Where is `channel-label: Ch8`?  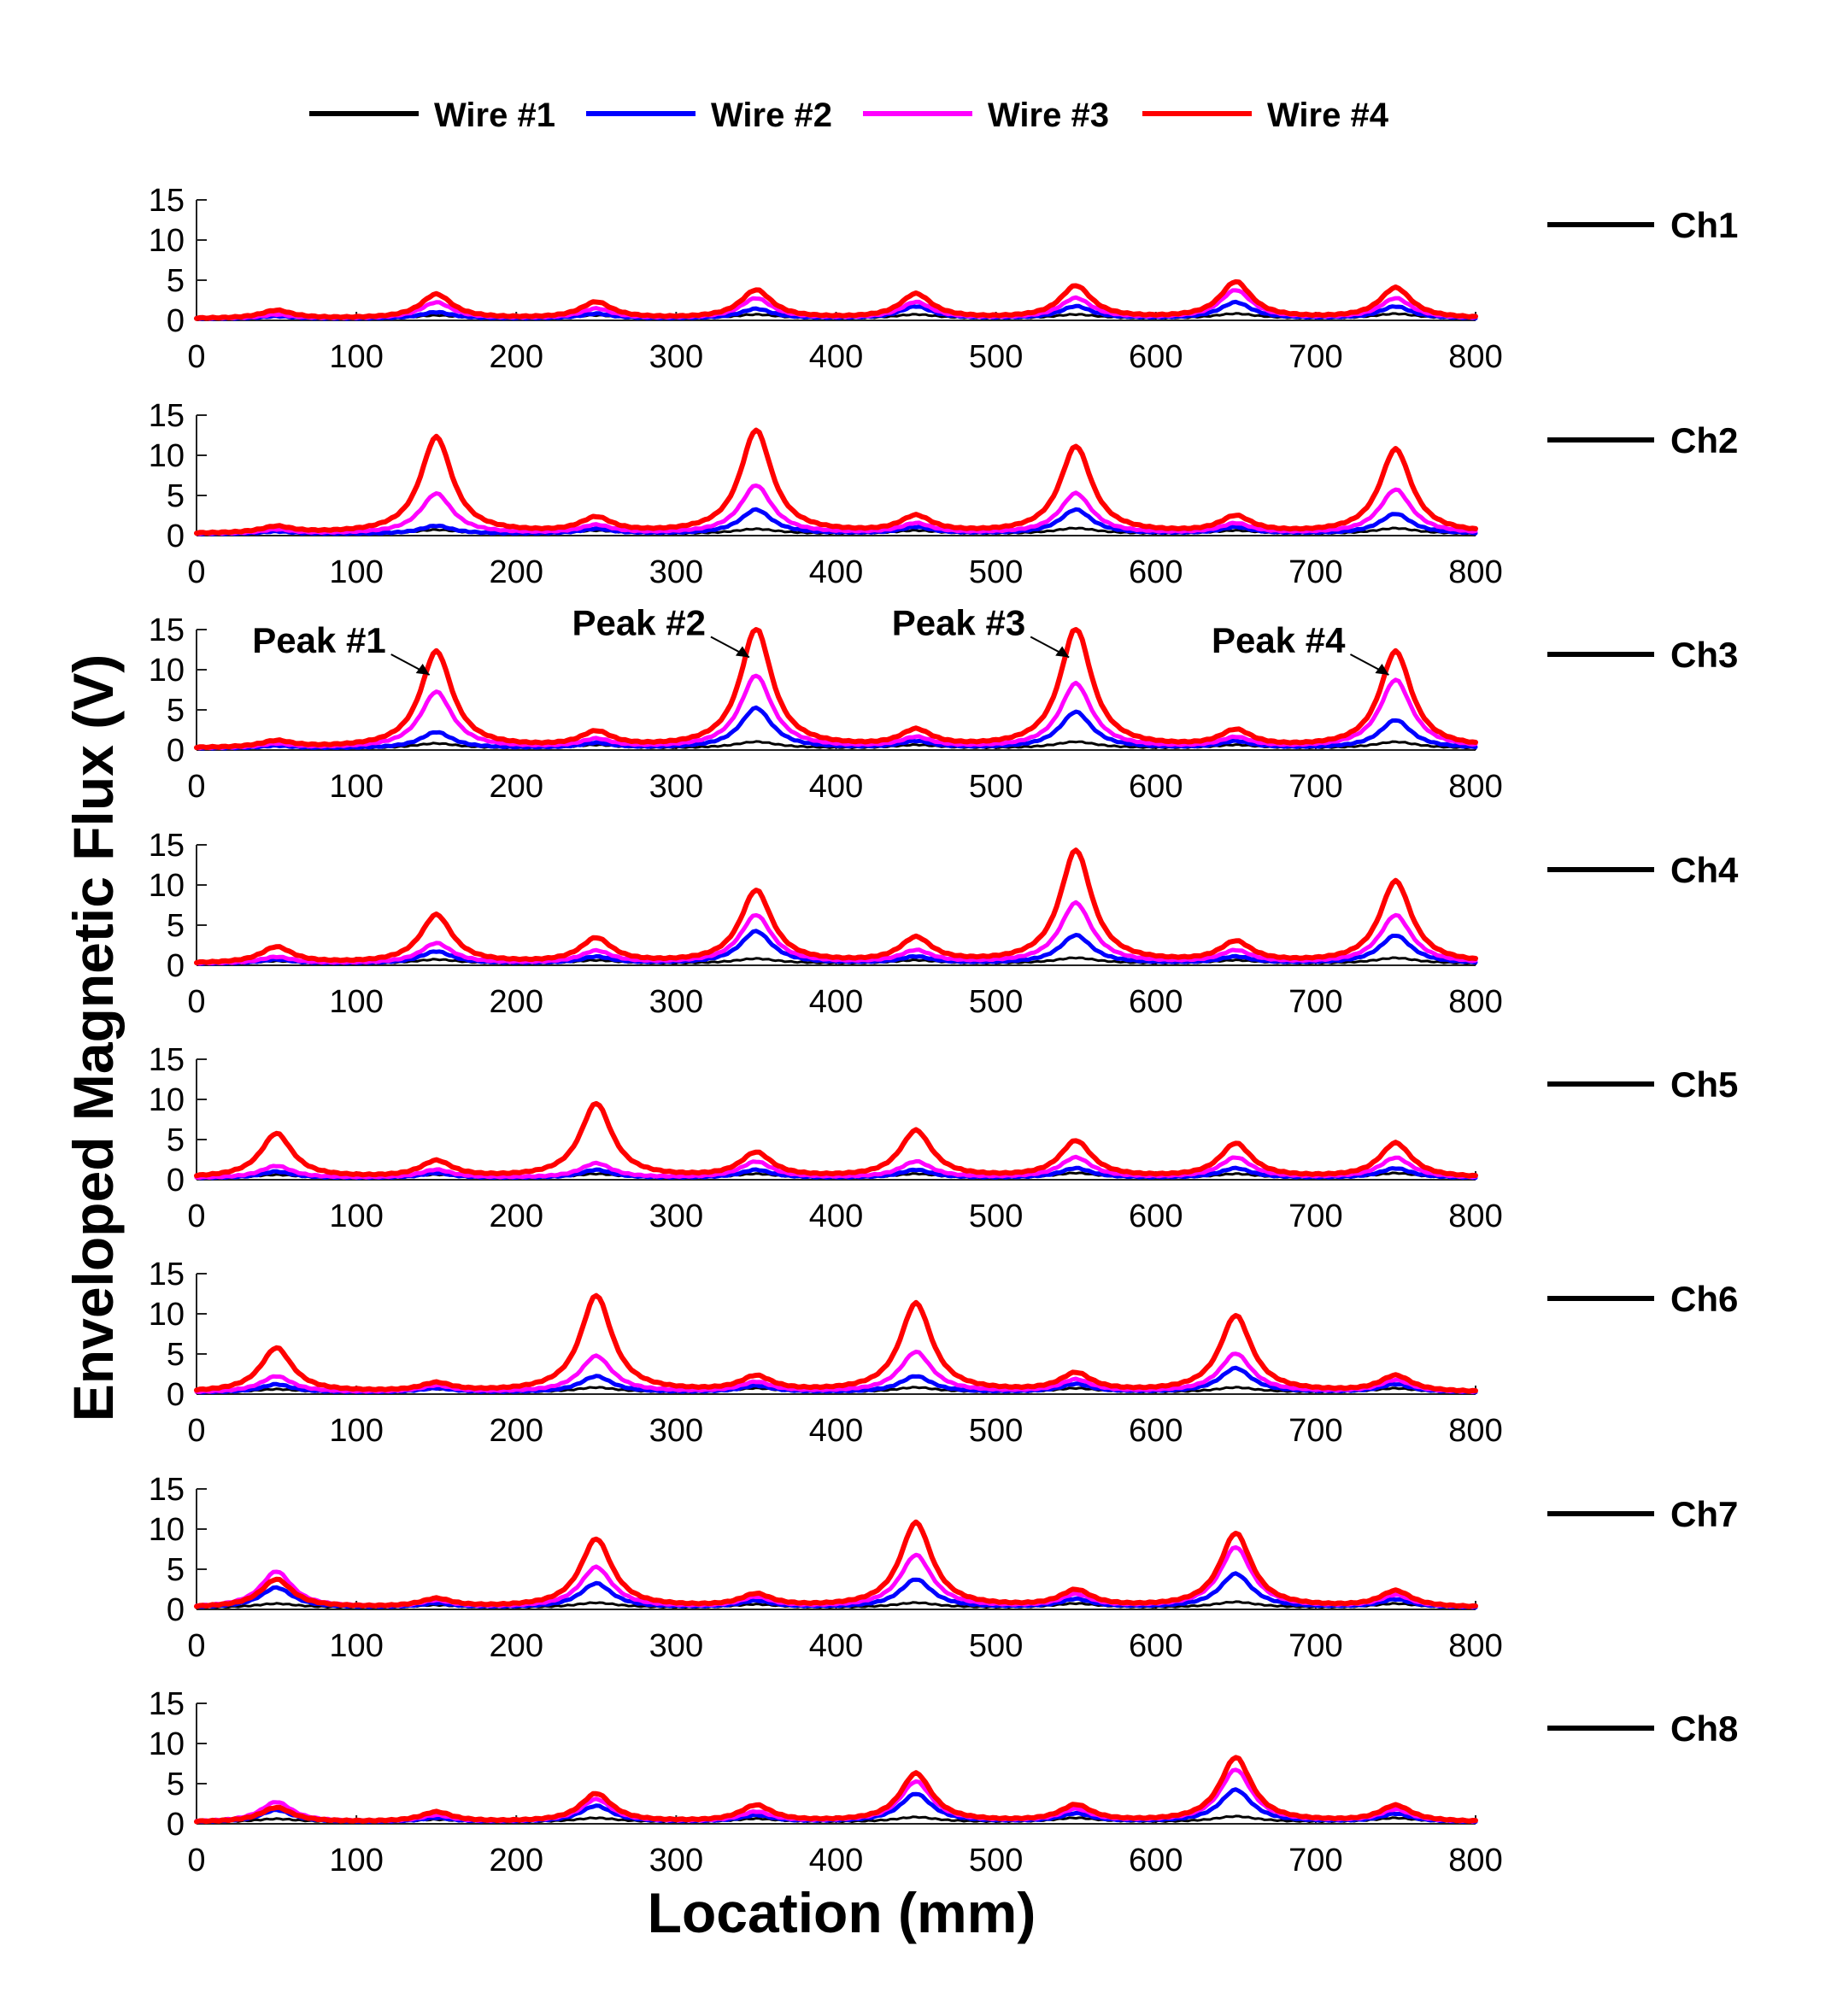 channel-label: Ch8 is located at coordinates (1704, 1728).